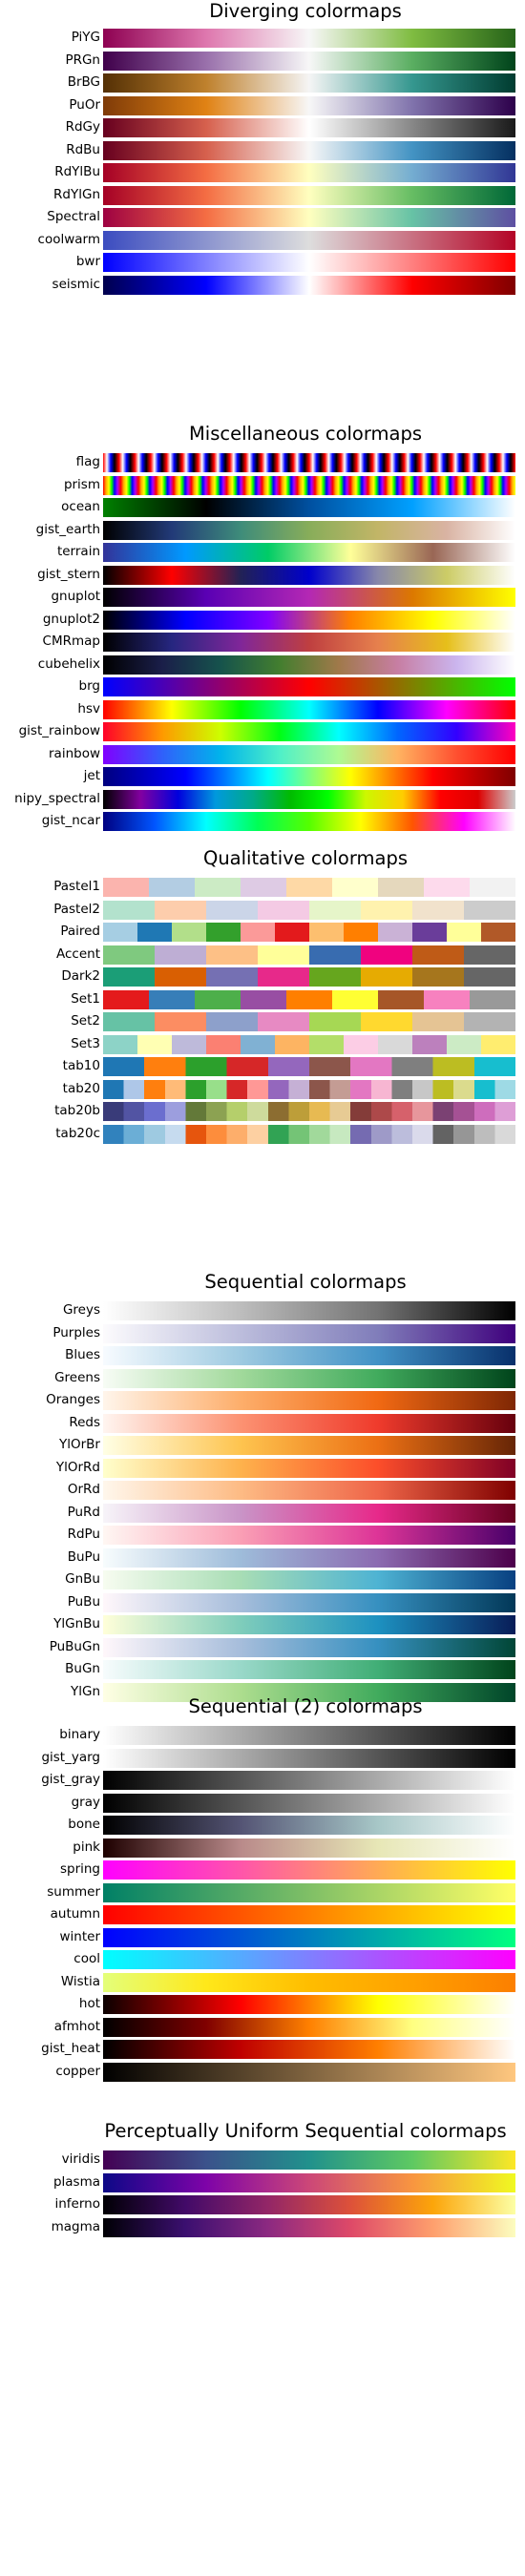 This screenshot has width=525, height=2576. What do you see at coordinates (309, 2227) in the screenshot?
I see `colormap-bar-magma` at bounding box center [309, 2227].